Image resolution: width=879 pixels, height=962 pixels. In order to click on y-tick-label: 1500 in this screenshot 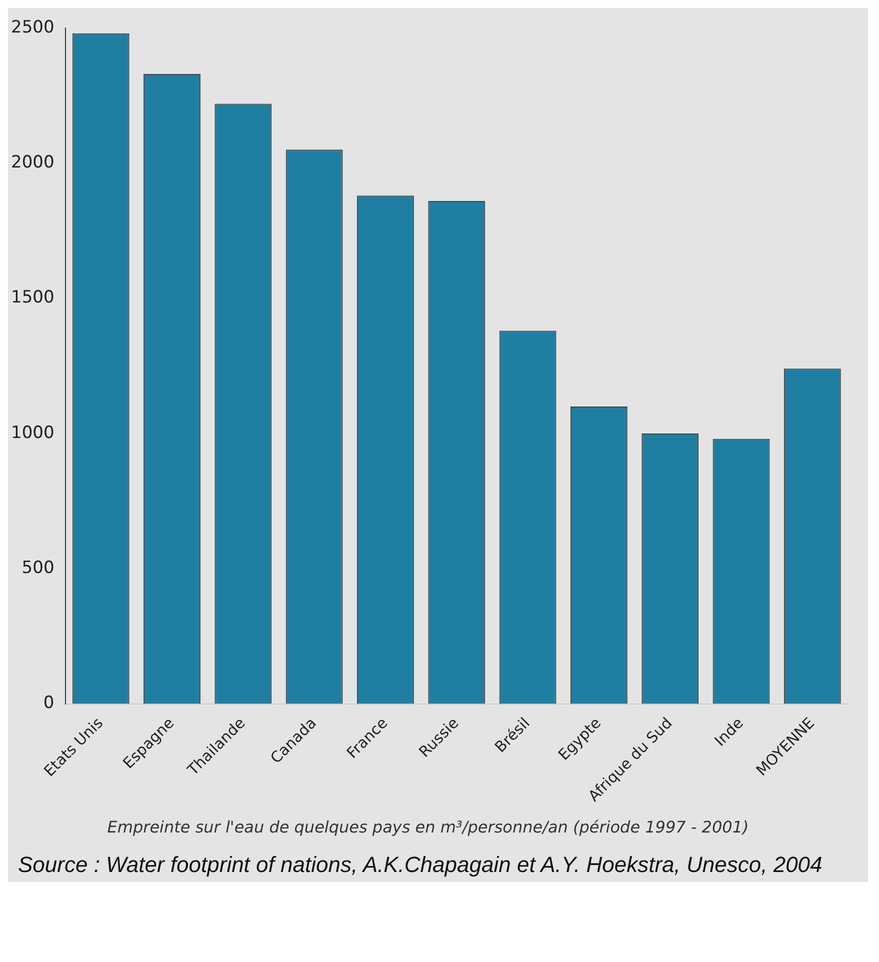, I will do `click(32, 298)`.